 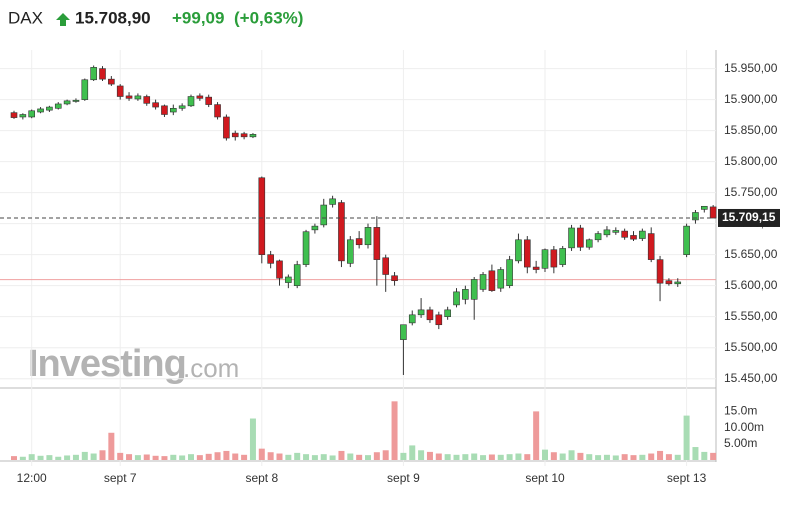 What do you see at coordinates (261, 478) in the screenshot?
I see `x-tick-label: sept 8` at bounding box center [261, 478].